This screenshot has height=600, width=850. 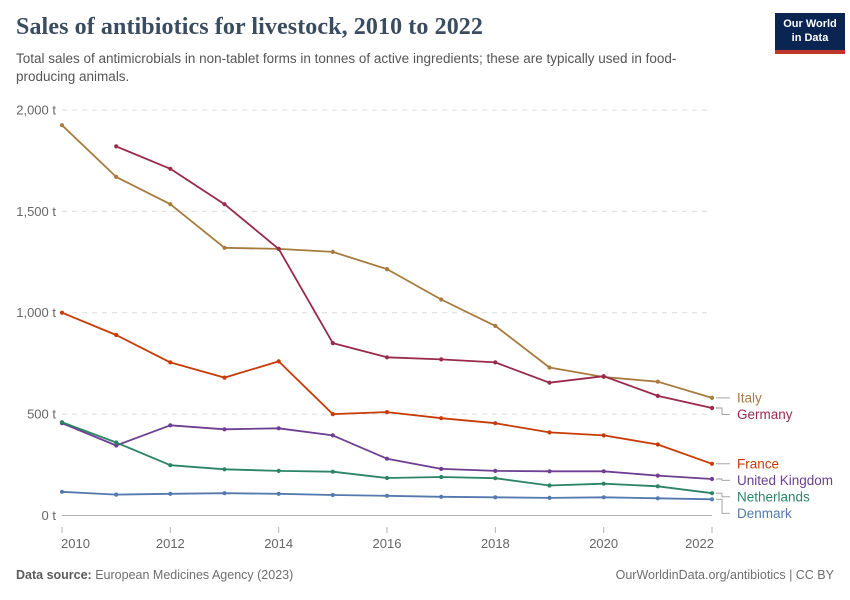 What do you see at coordinates (764, 513) in the screenshot?
I see `series-end-label-denmark: Denmark` at bounding box center [764, 513].